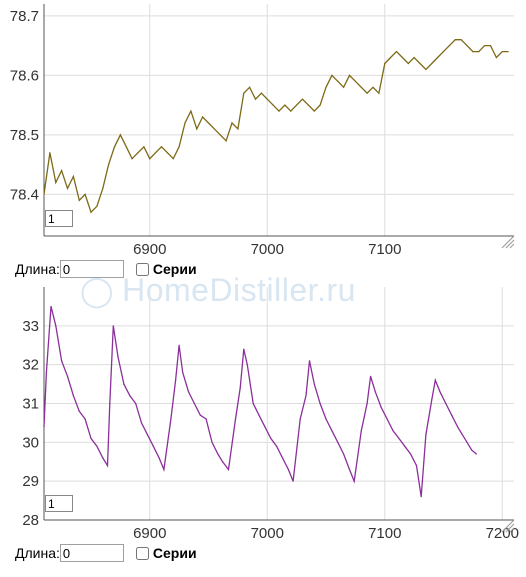 This screenshot has width=526, height=577. What do you see at coordinates (149, 533) in the screenshot?
I see `x-tick-label: 6900` at bounding box center [149, 533].